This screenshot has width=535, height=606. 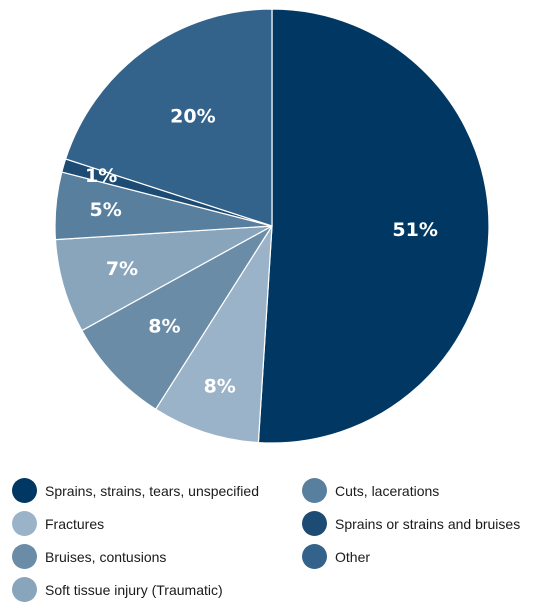 I want to click on slice-data-label-4: 7%, so click(x=122, y=269).